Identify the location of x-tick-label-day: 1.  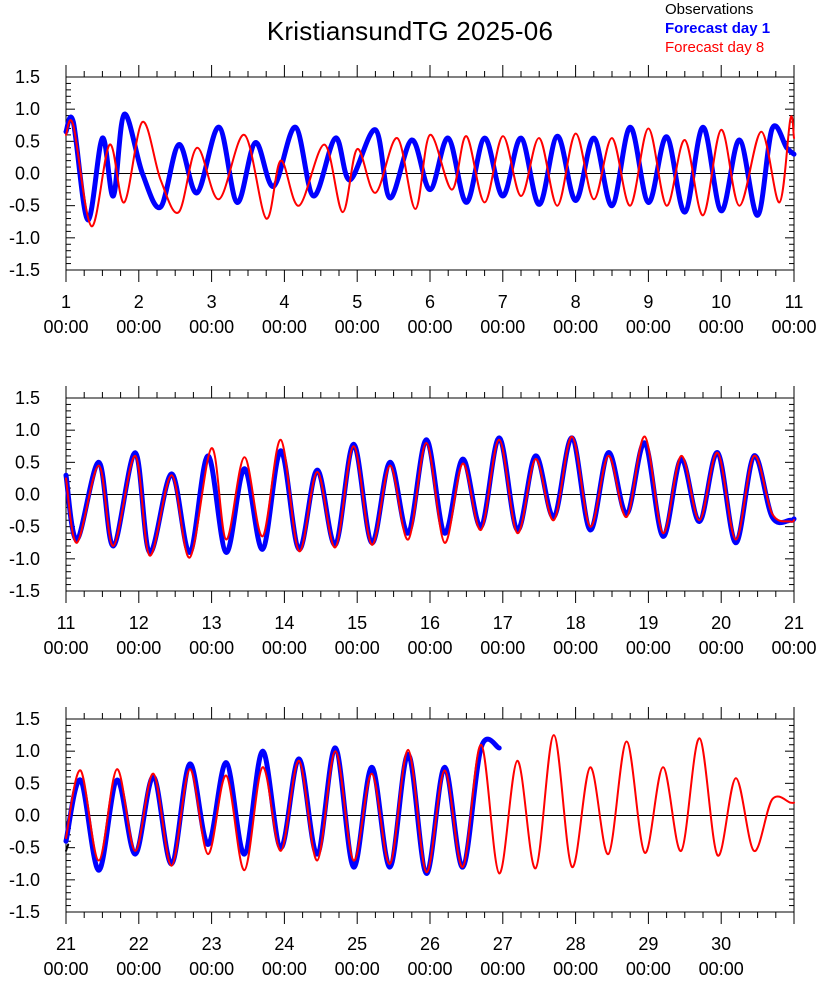
(66, 302).